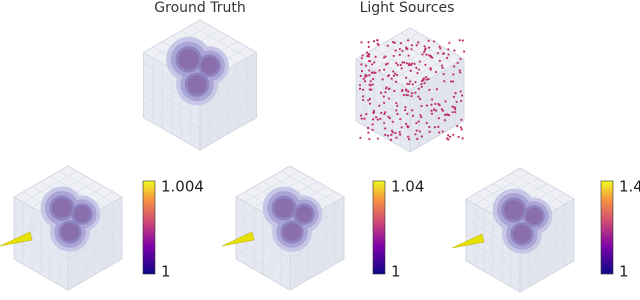 This screenshot has height=300, width=640. What do you see at coordinates (166, 272) in the screenshot?
I see `colorbar-min: 1` at bounding box center [166, 272].